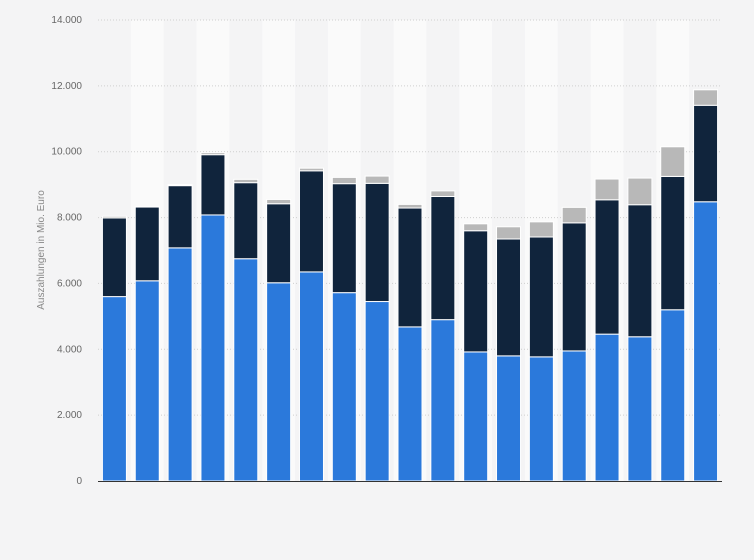  I want to click on y-axis-tick-labels: 0 2.000 4.000 6.000 8.000 10.000 12.000 14.000, so click(66, 251).